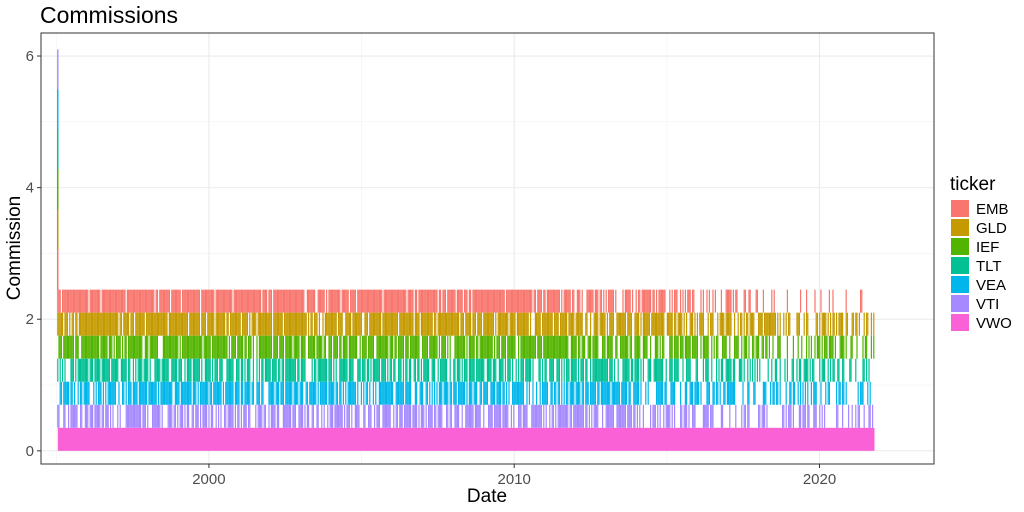 Image resolution: width=1024 pixels, height=512 pixels. Describe the element at coordinates (973, 184) in the screenshot. I see `legend-title: ticker` at that location.